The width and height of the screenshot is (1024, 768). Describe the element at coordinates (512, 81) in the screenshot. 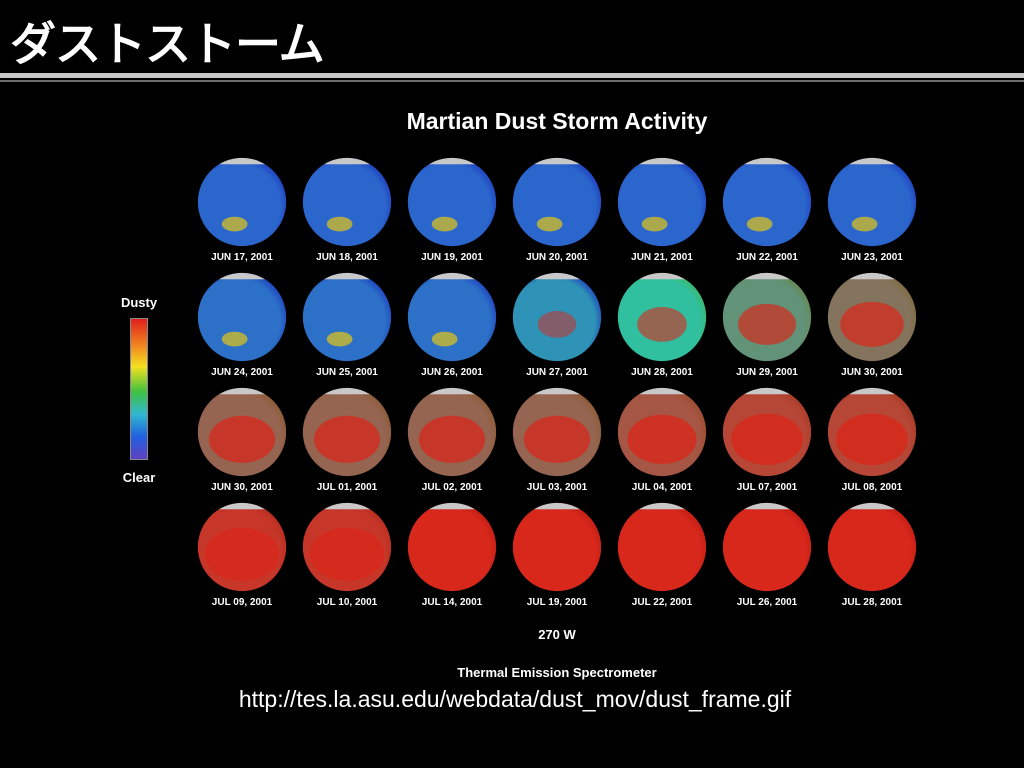

I see `title-rule-shadow` at that location.